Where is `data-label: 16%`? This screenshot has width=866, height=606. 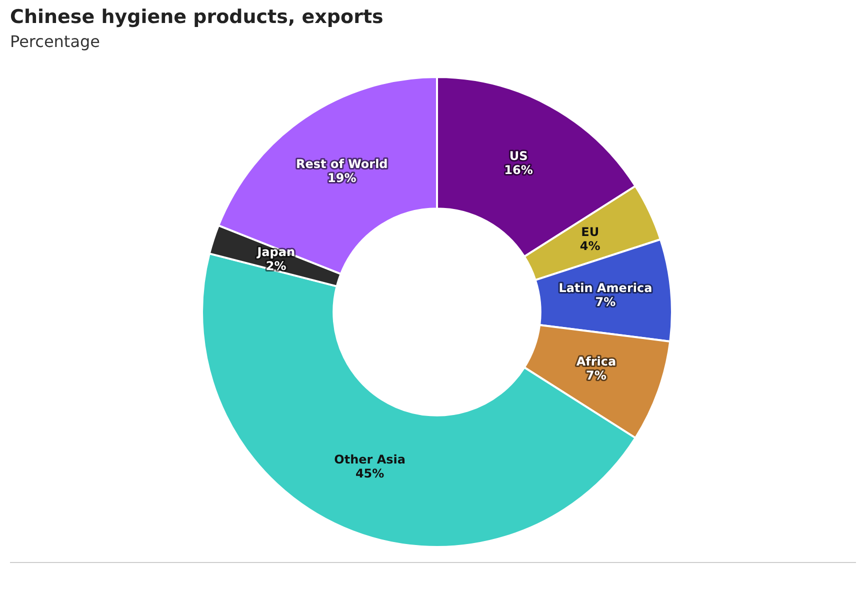
data-label: 16% is located at coordinates (518, 169).